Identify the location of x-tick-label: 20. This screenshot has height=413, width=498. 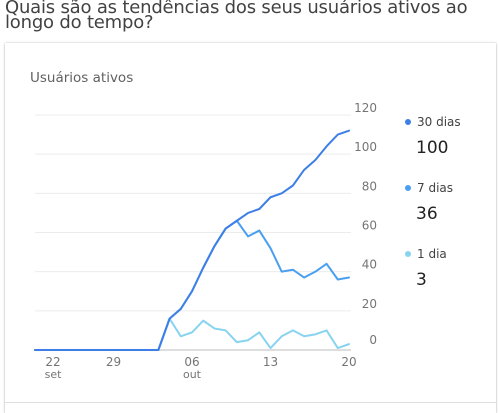
(348, 362).